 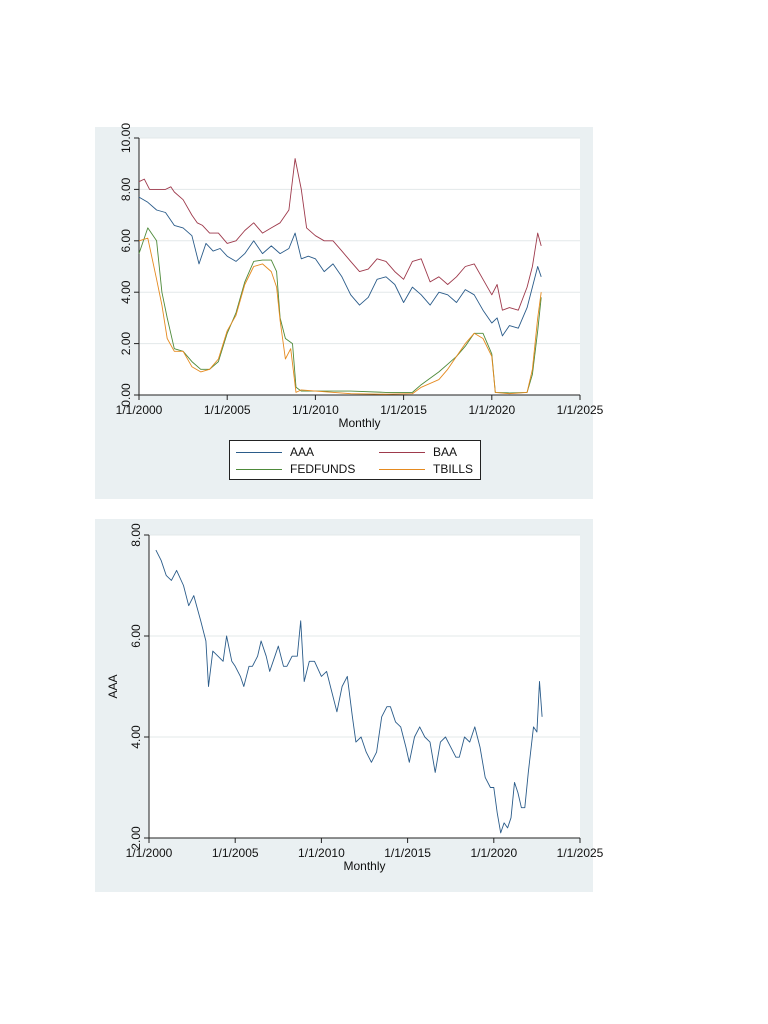 I want to click on legend-label-tbills: TBILLS, so click(x=453, y=469).